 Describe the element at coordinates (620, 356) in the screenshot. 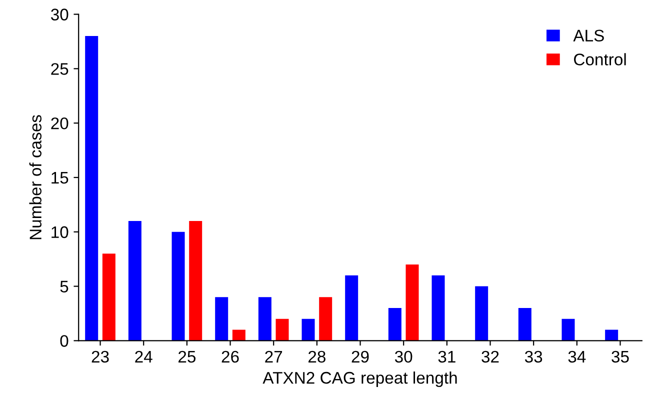

I see `x-tick-label: 35` at that location.